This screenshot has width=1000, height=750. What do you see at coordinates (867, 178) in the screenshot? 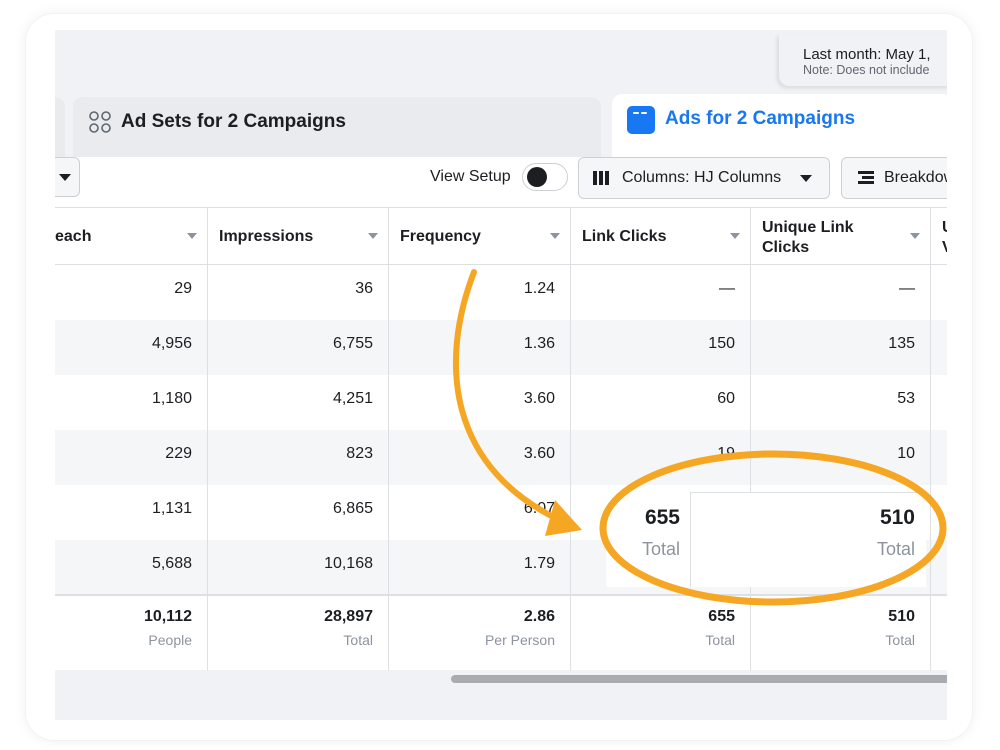
I see `breakdown-icon` at bounding box center [867, 178].